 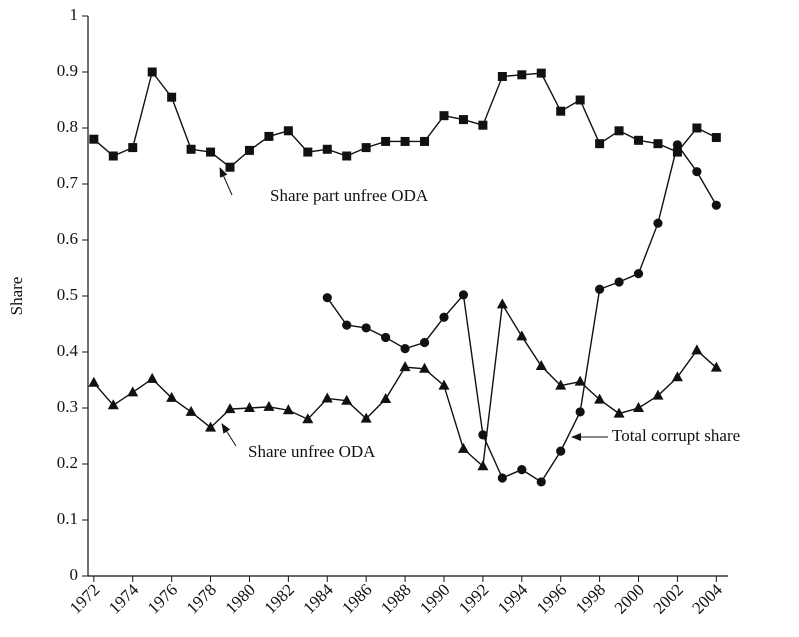 I want to click on x-tick-label: 1996, so click(x=551, y=598).